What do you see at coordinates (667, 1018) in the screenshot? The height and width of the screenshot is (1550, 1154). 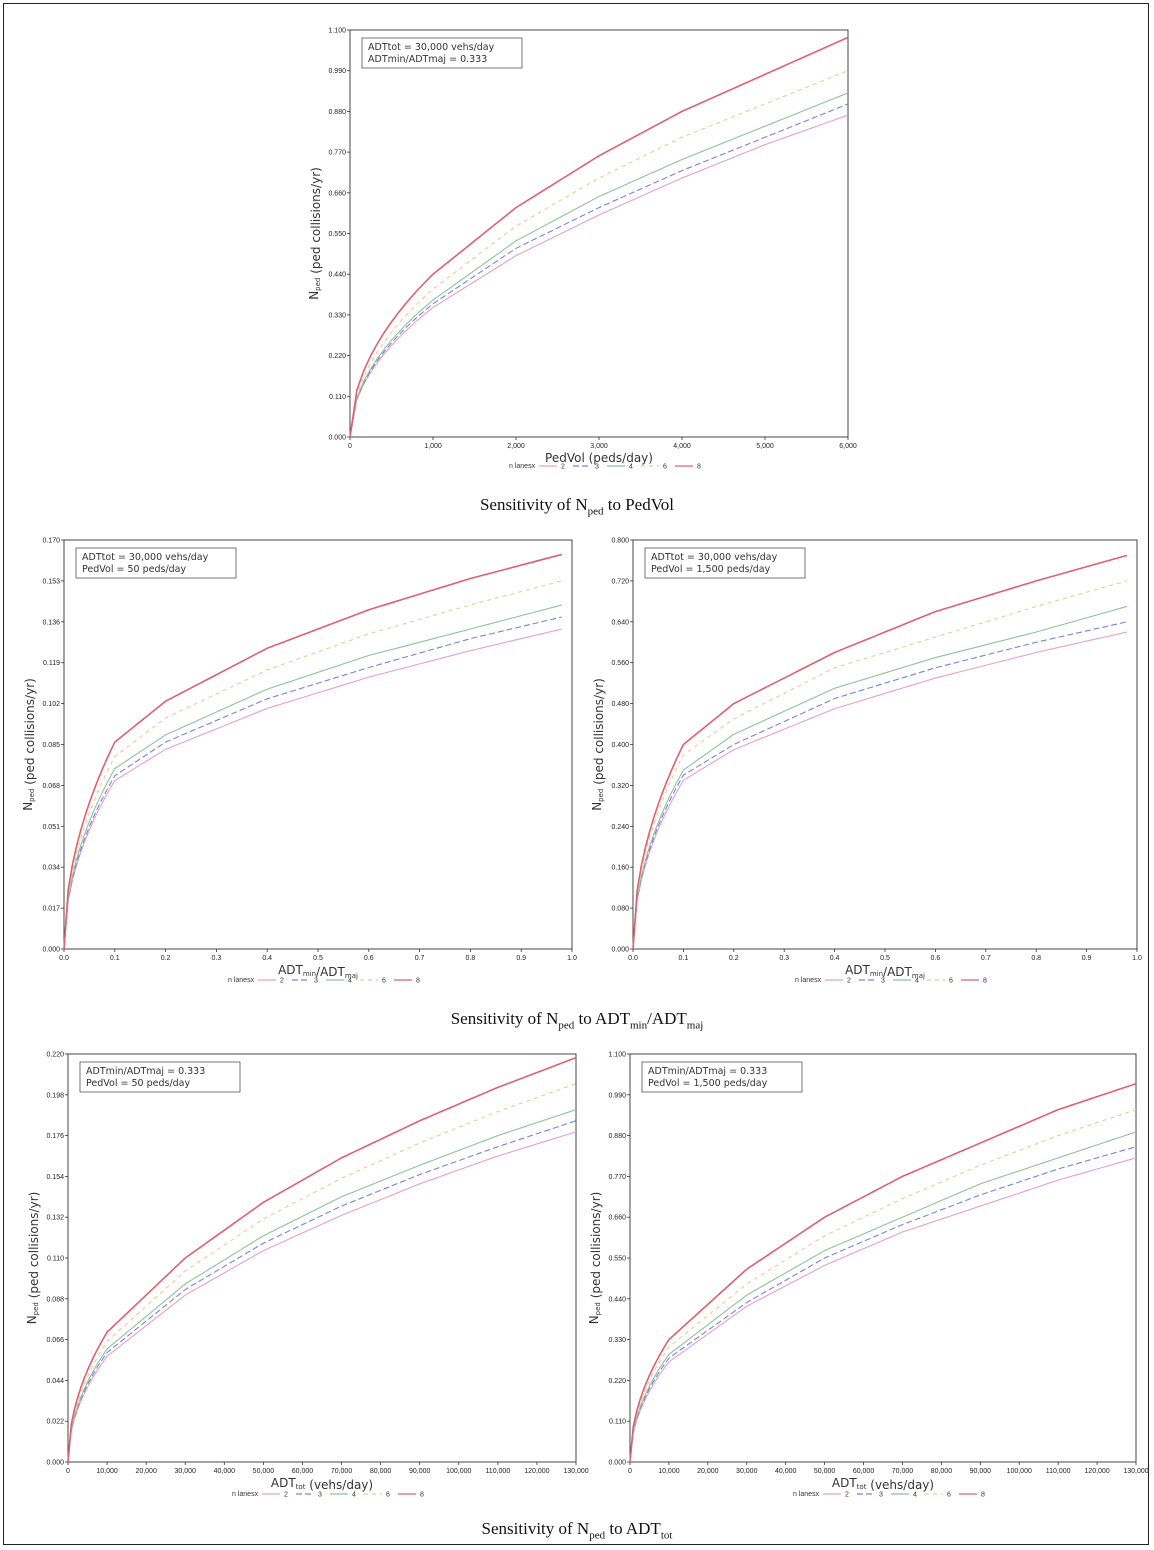 I see `caption-text: /ADT` at bounding box center [667, 1018].